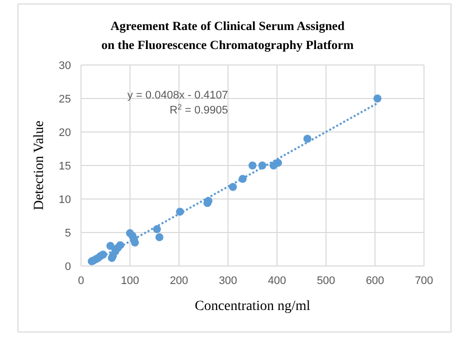 The image size is (471, 344). I want to click on y-axis-title: Detection Value, so click(39, 165).